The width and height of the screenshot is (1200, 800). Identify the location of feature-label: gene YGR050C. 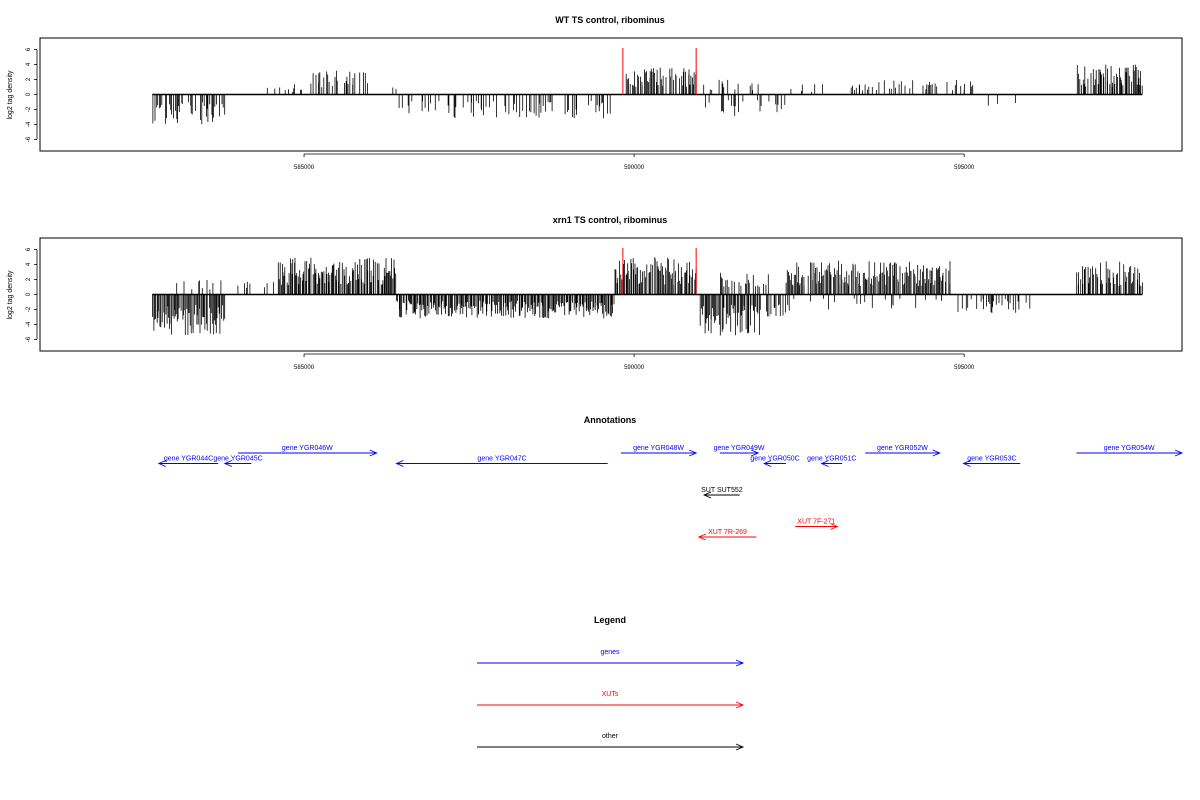
(774, 459).